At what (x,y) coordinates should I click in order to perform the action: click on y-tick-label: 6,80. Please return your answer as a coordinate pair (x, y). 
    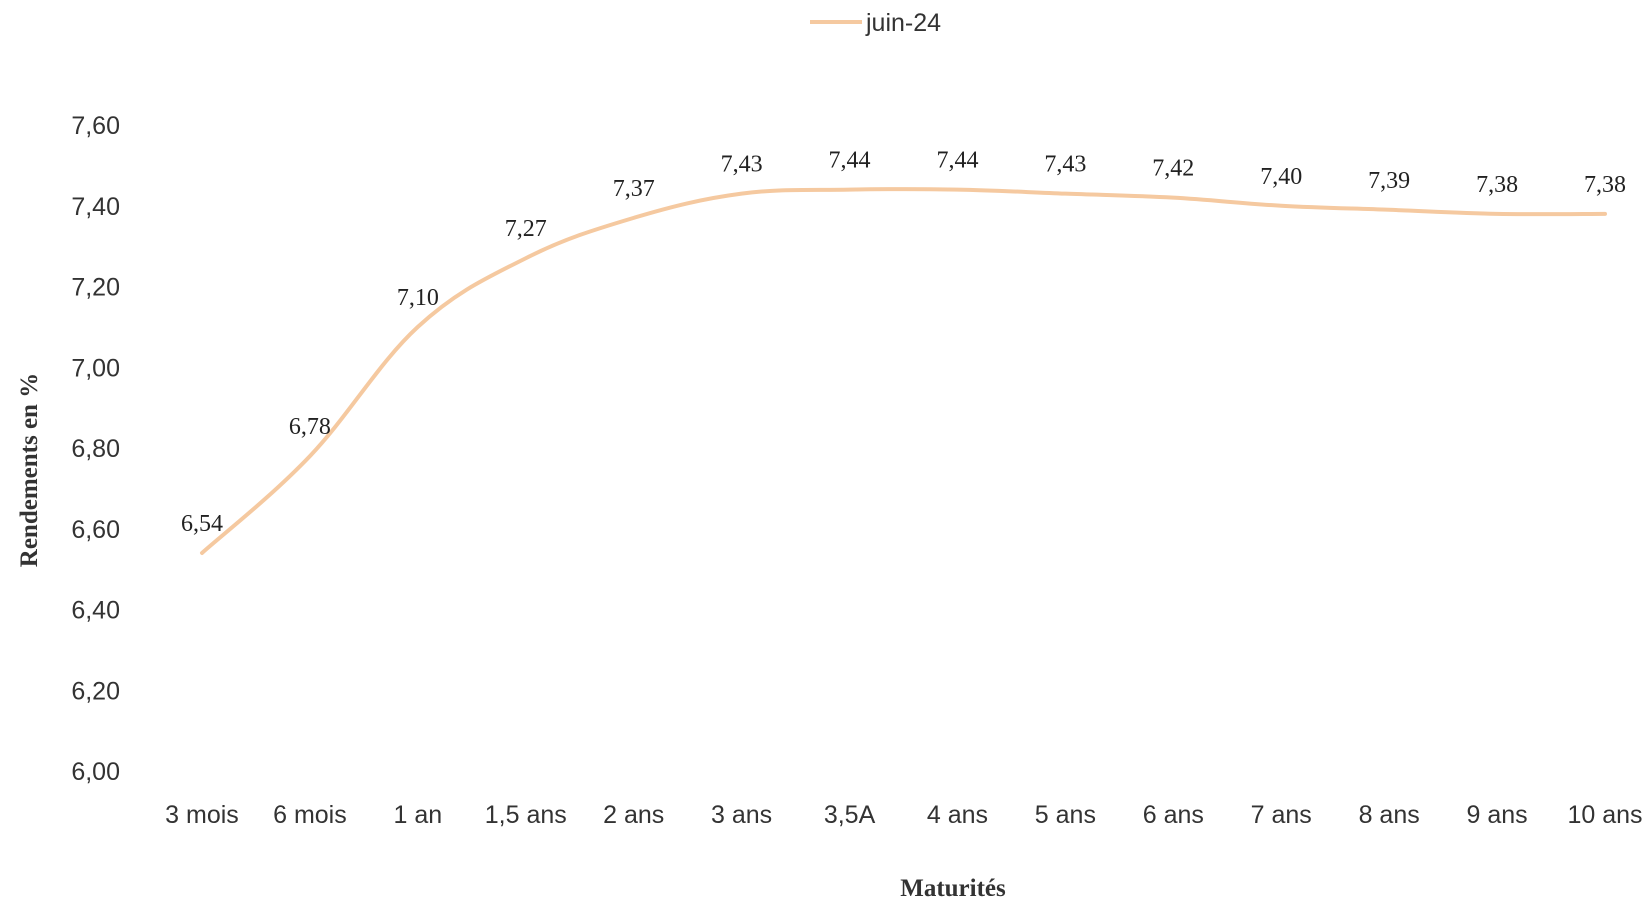
    Looking at the image, I should click on (95, 449).